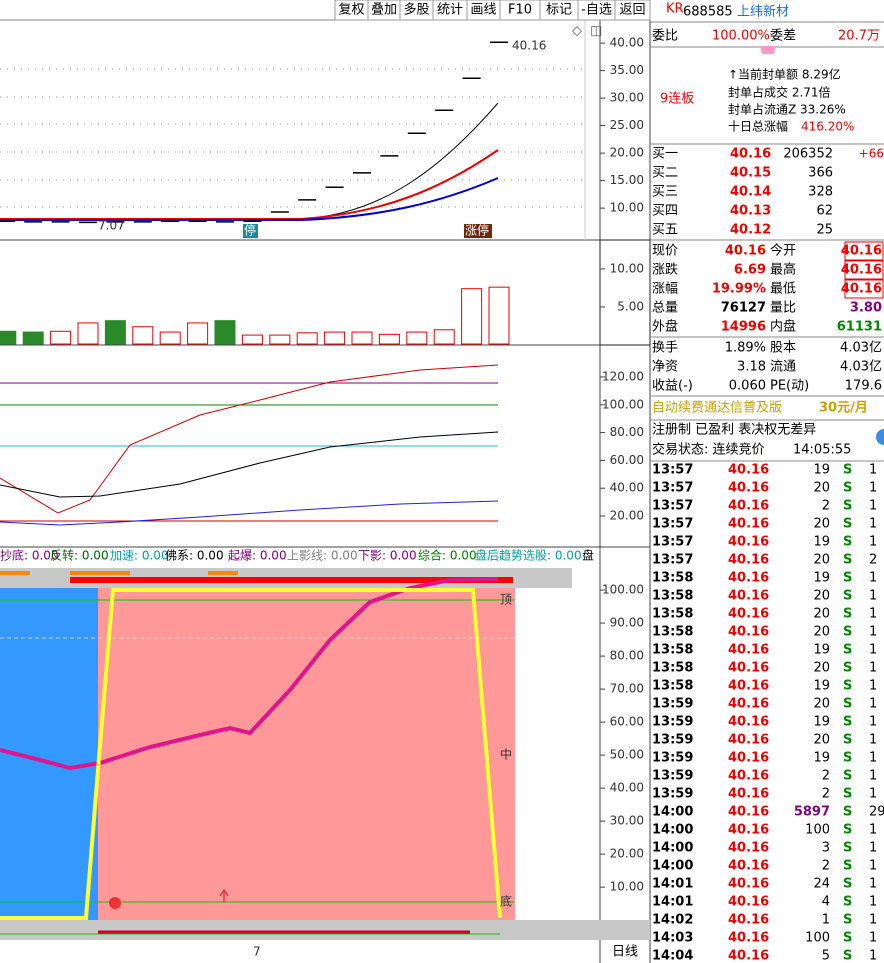 Image resolution: width=884 pixels, height=963 pixels. Describe the element at coordinates (596, 10) in the screenshot. I see `toolbar-label: -自选` at that location.